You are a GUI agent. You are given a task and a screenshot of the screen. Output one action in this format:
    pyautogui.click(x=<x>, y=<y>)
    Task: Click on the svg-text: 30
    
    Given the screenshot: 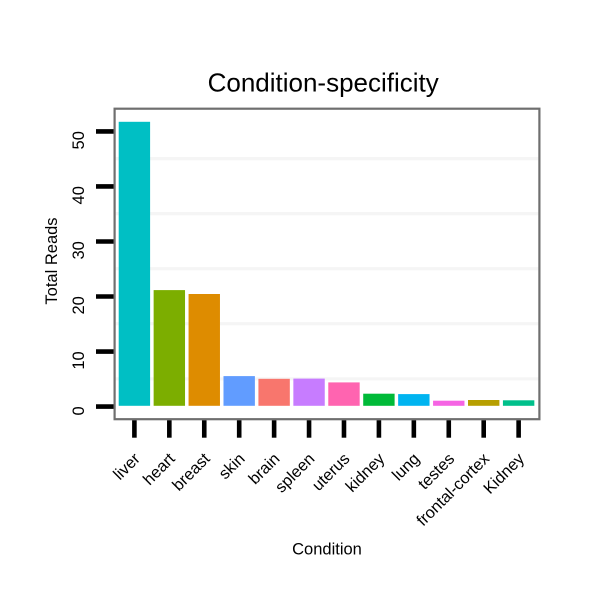 What is the action you would take?
    pyautogui.click(x=79, y=250)
    